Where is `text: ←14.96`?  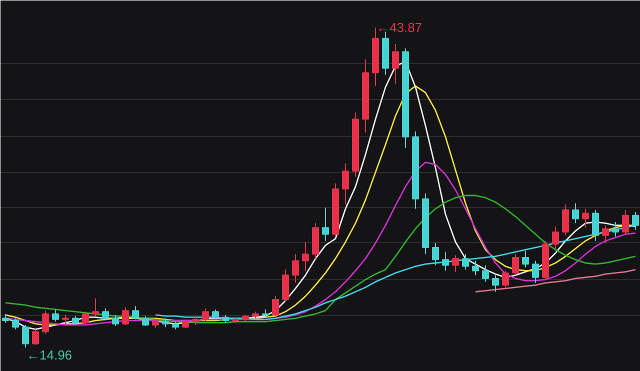 text: ←14.96 is located at coordinates (49, 355).